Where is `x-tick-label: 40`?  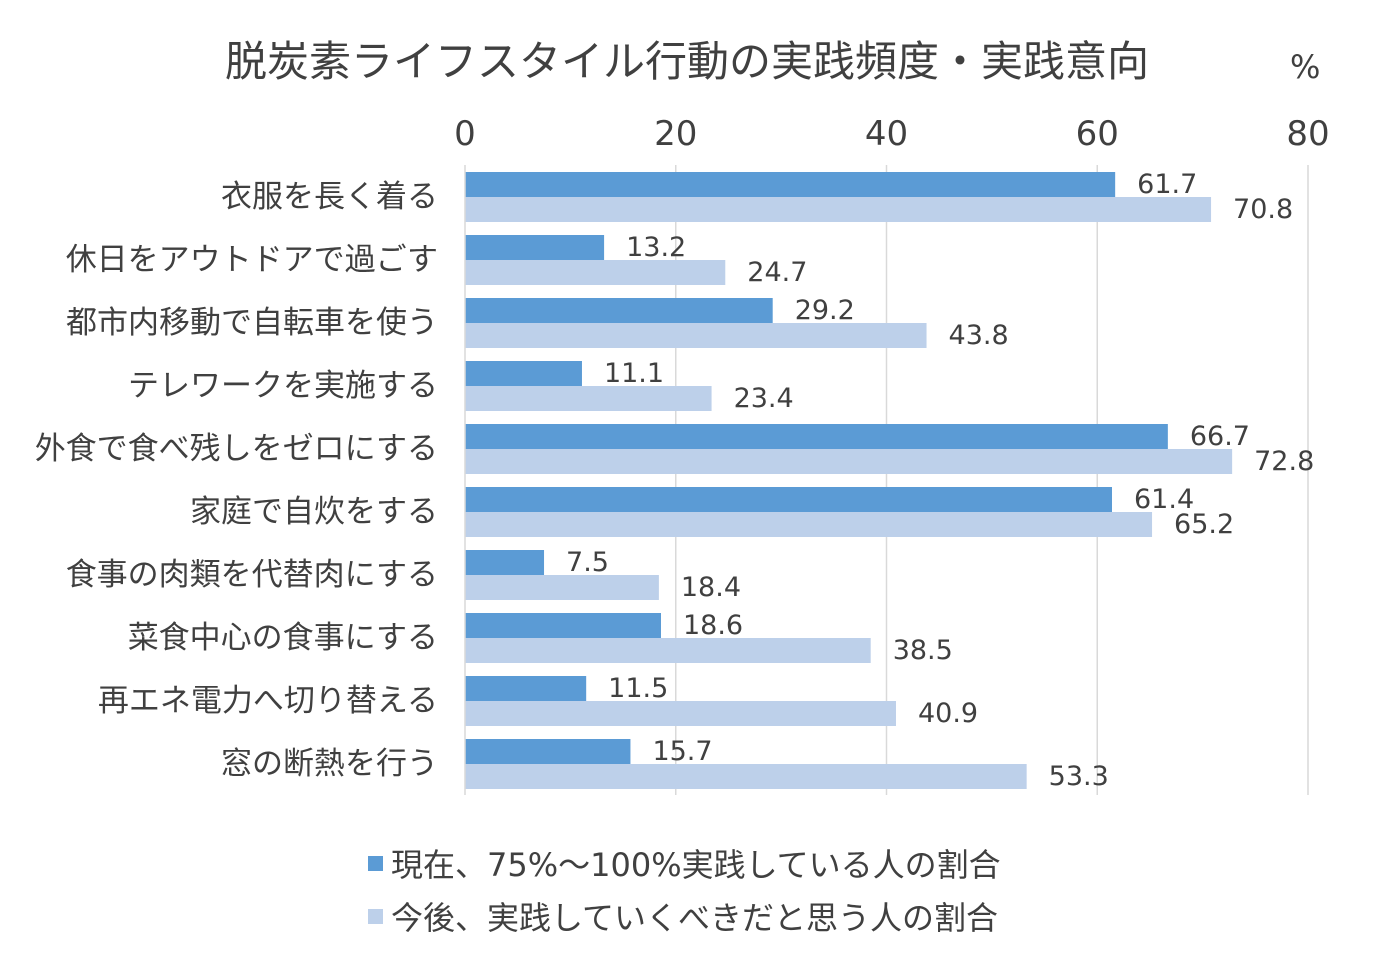 x-tick-label: 40 is located at coordinates (886, 134).